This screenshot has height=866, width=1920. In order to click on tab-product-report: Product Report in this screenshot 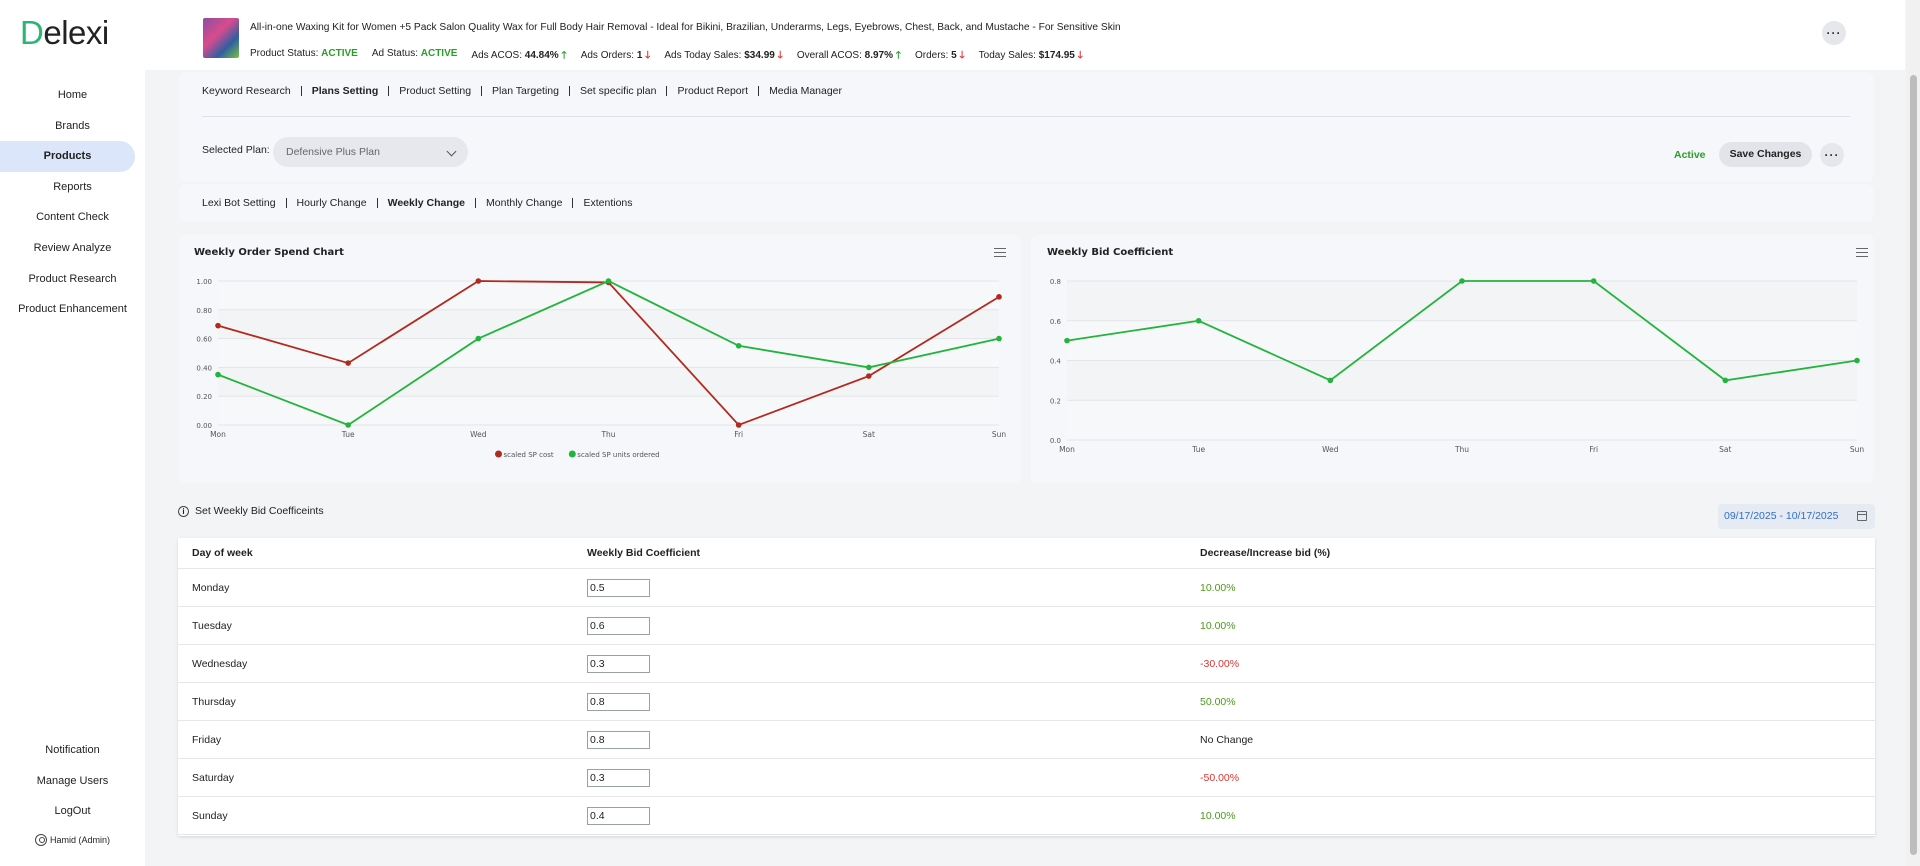, I will do `click(712, 91)`.